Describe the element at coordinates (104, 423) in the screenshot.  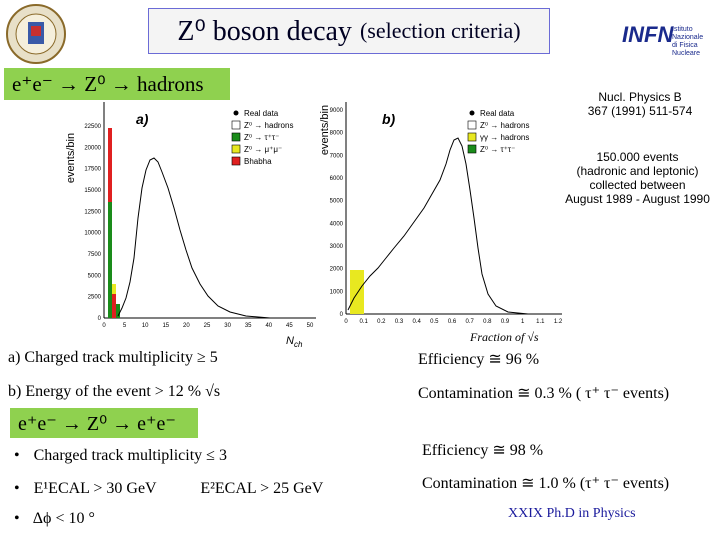
I see `ee-banner: e⁺e⁻ → Z⁰ → e⁺e⁻` at that location.